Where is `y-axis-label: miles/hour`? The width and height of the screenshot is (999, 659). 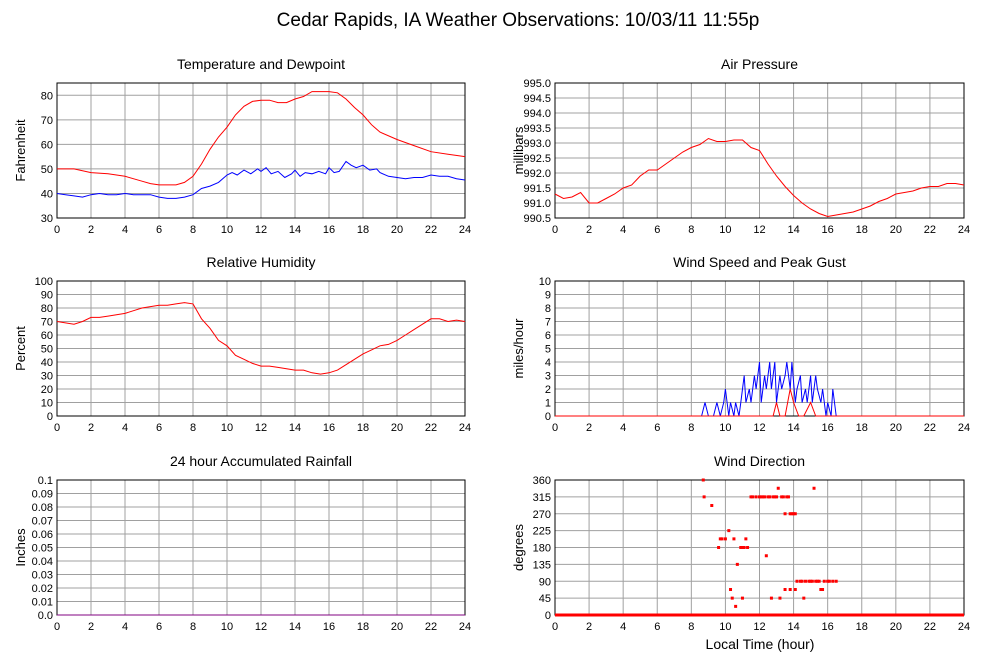
y-axis-label: miles/hour is located at coordinates (518, 348).